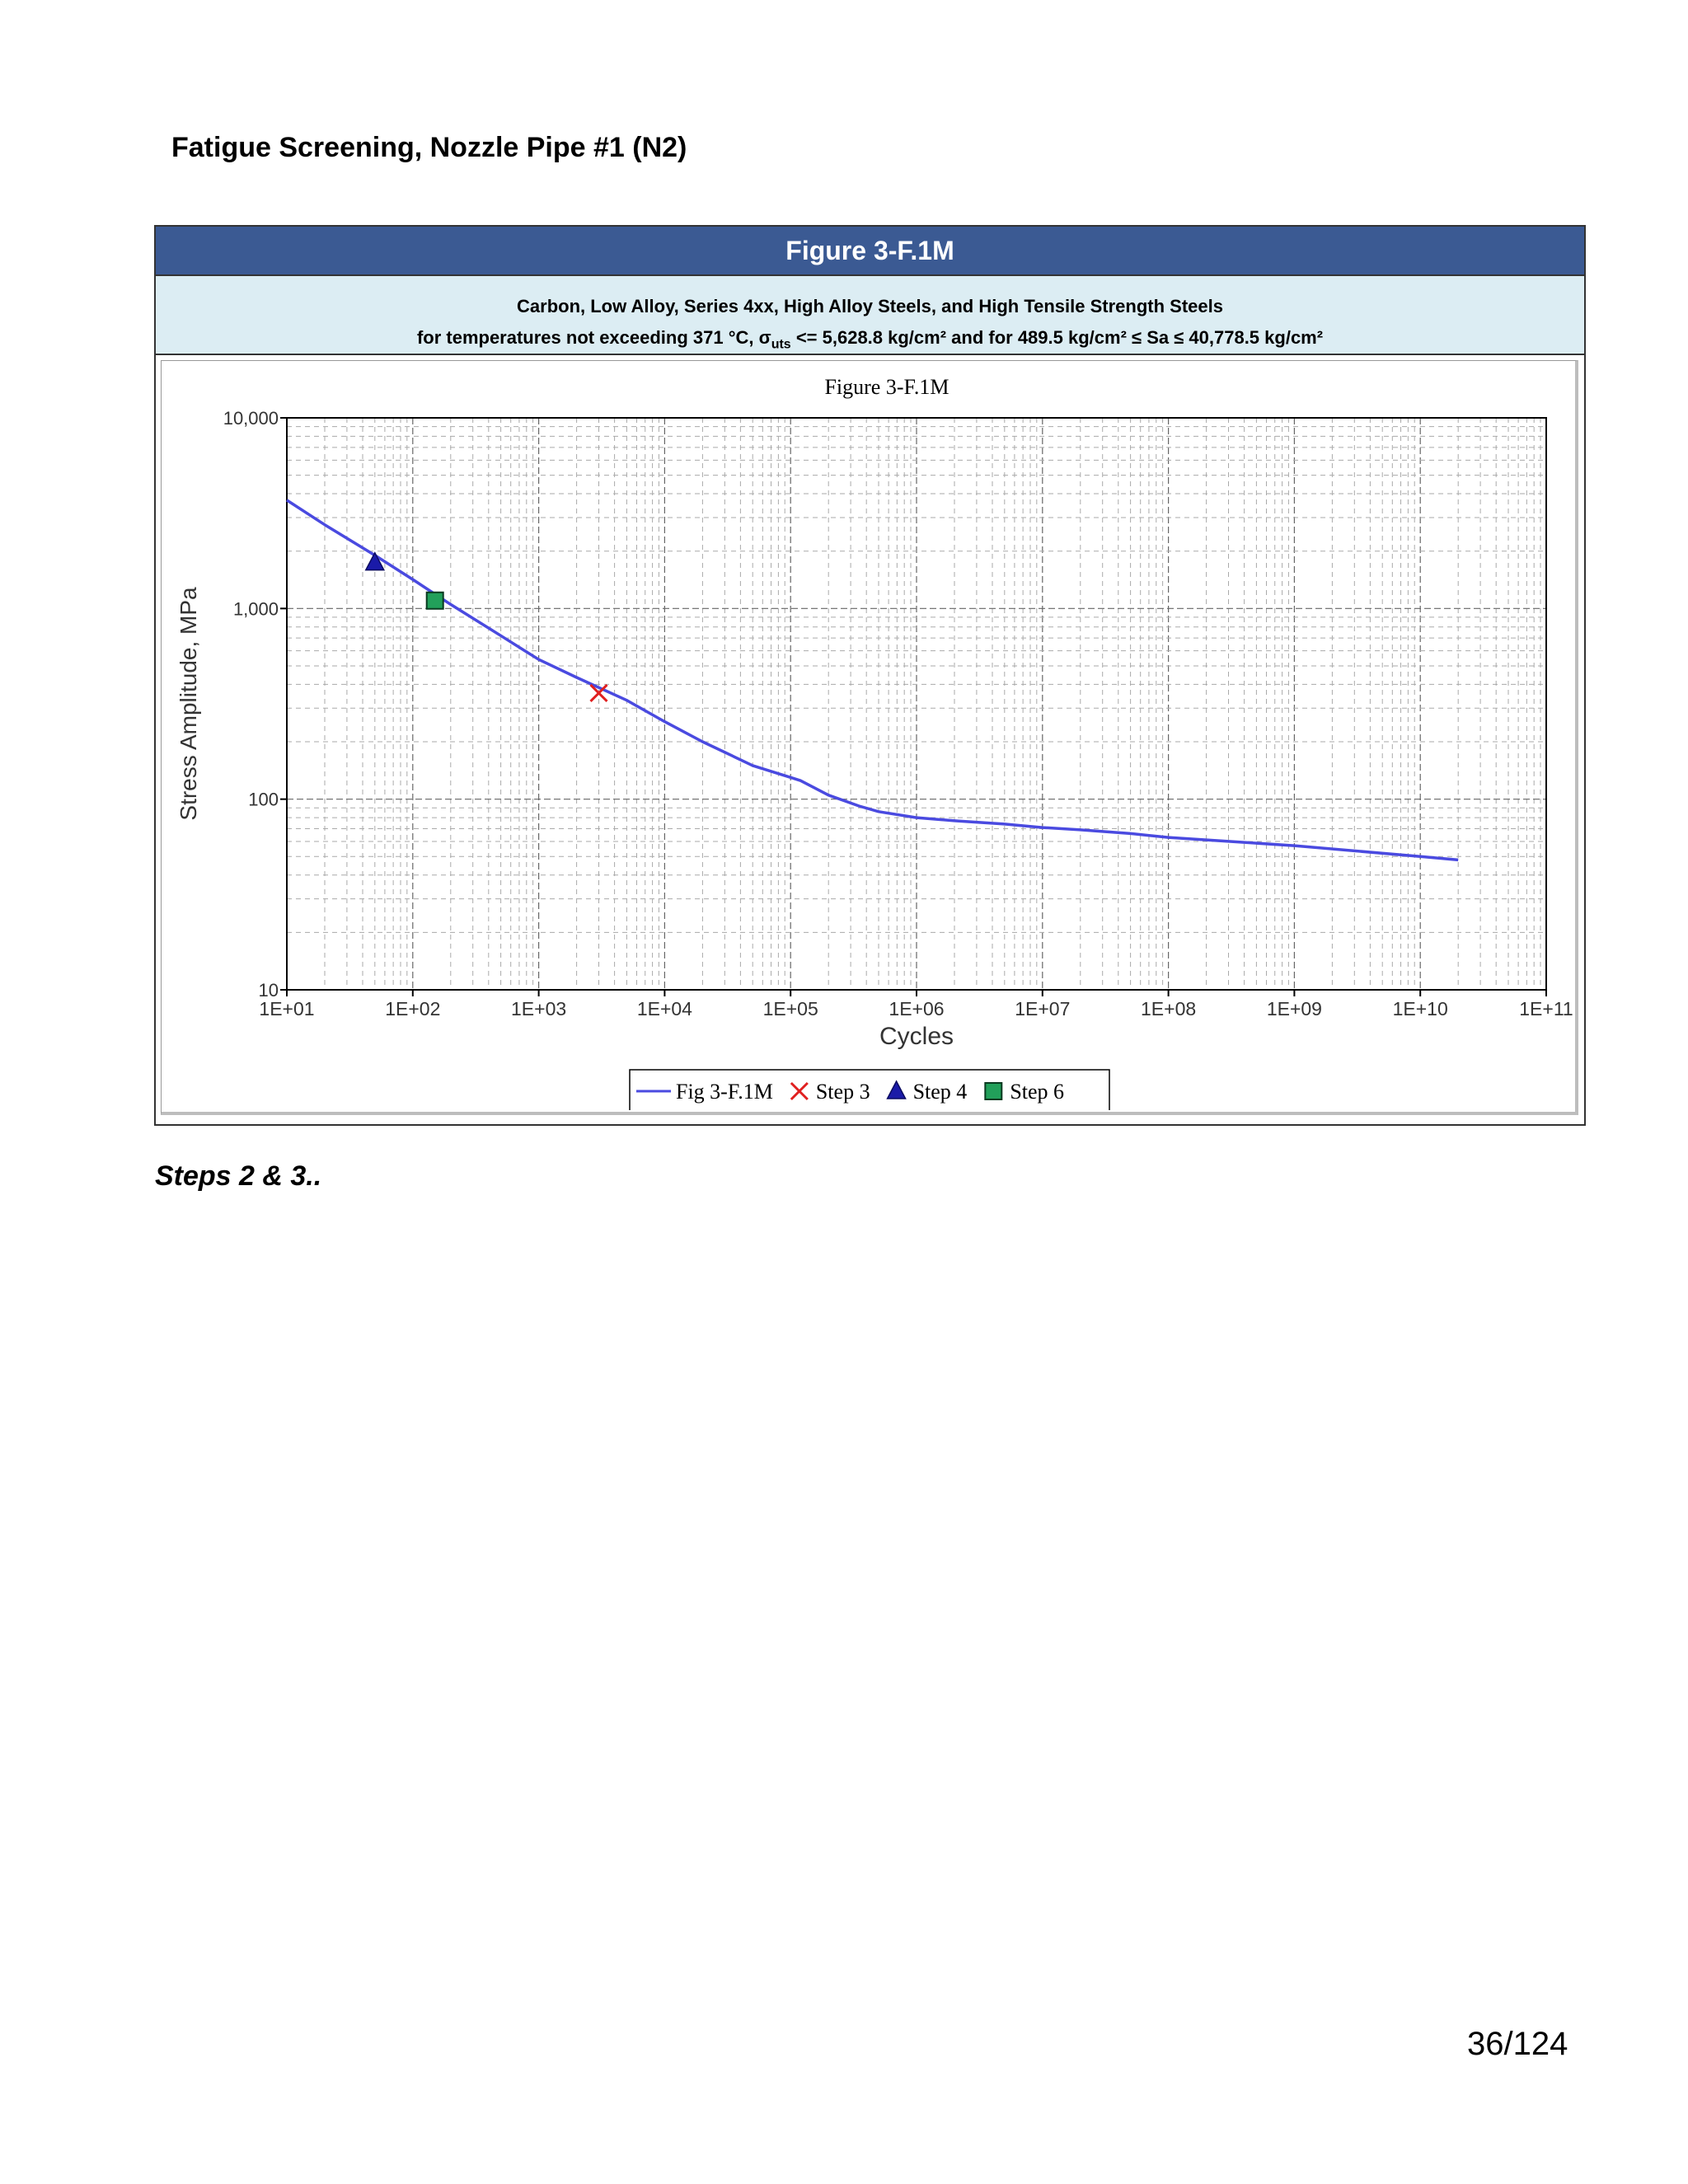 The height and width of the screenshot is (2184, 1688). I want to click on x-tick-label: 1E+09, so click(1294, 1008).